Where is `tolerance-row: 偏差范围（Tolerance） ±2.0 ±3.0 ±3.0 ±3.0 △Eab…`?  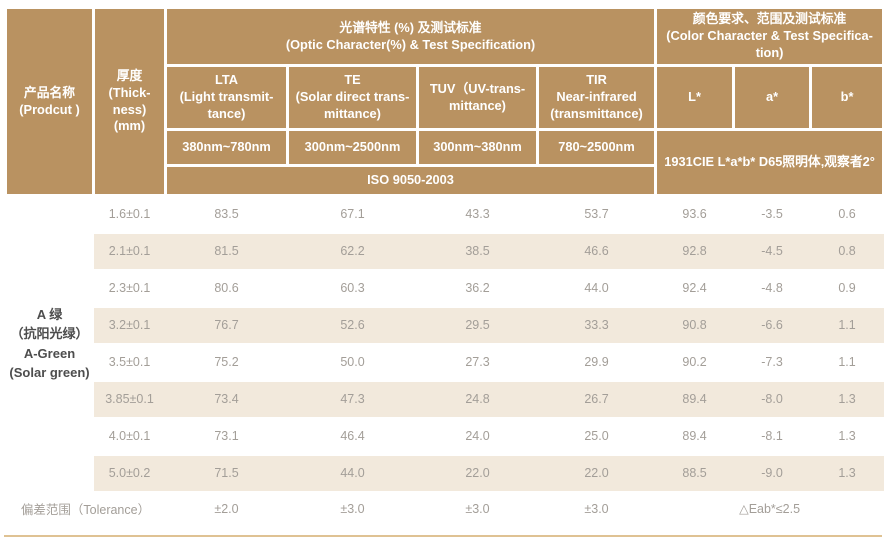
tolerance-row: 偏差范围（Tolerance） ±2.0 ±3.0 ±3.0 ±3.0 △Eab… is located at coordinates (444, 508).